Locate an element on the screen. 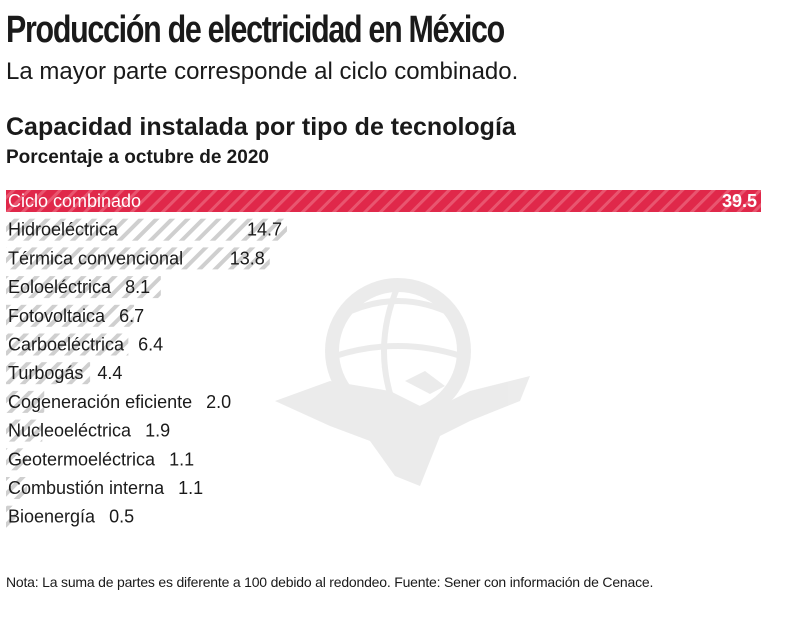 The image size is (792, 620). value-label: 4.4 is located at coordinates (109, 373).